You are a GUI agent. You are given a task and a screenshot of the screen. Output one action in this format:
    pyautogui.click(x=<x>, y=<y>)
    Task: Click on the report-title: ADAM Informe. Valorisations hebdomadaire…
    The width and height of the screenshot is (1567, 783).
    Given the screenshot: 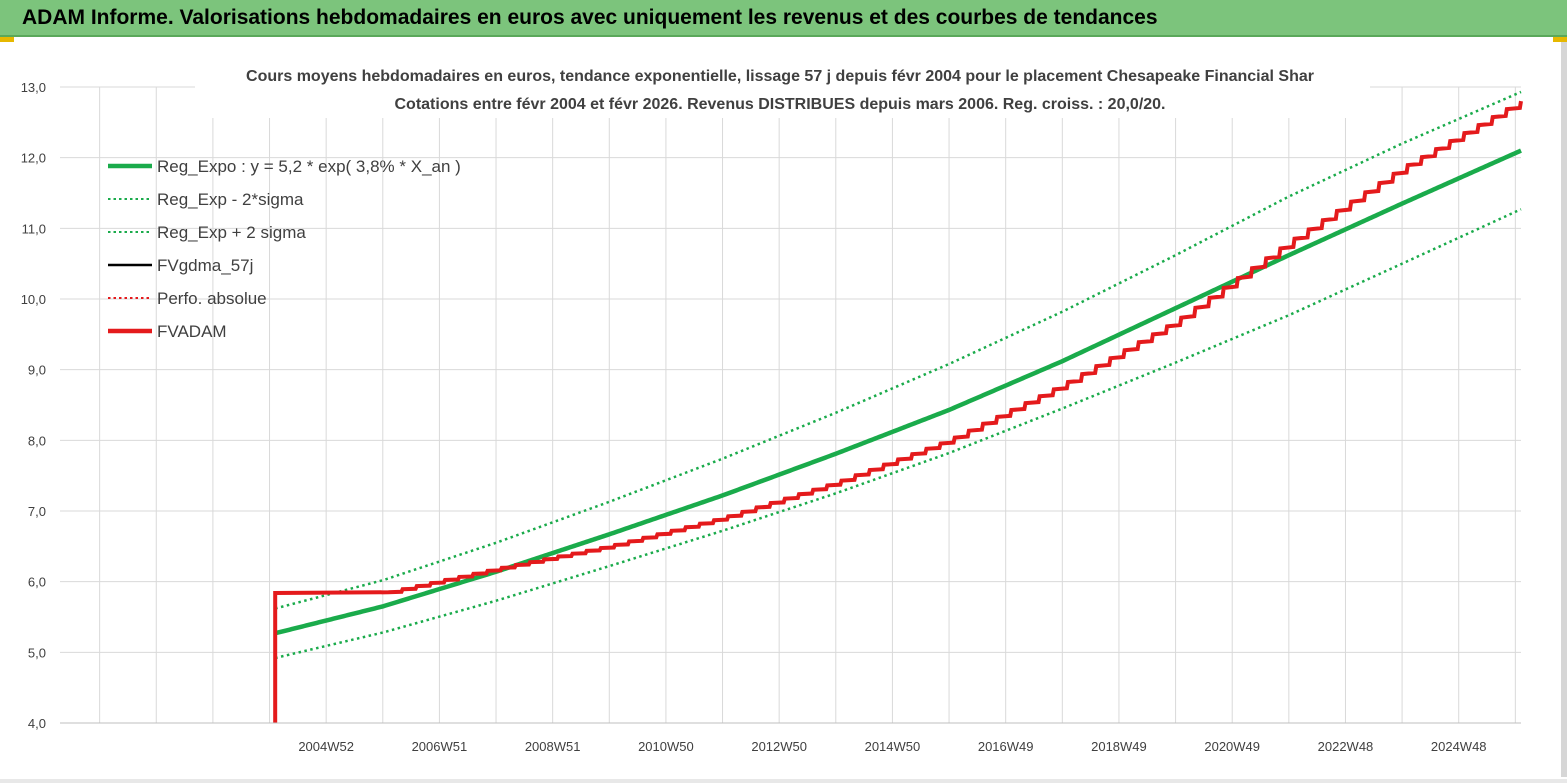 What is the action you would take?
    pyautogui.click(x=590, y=17)
    